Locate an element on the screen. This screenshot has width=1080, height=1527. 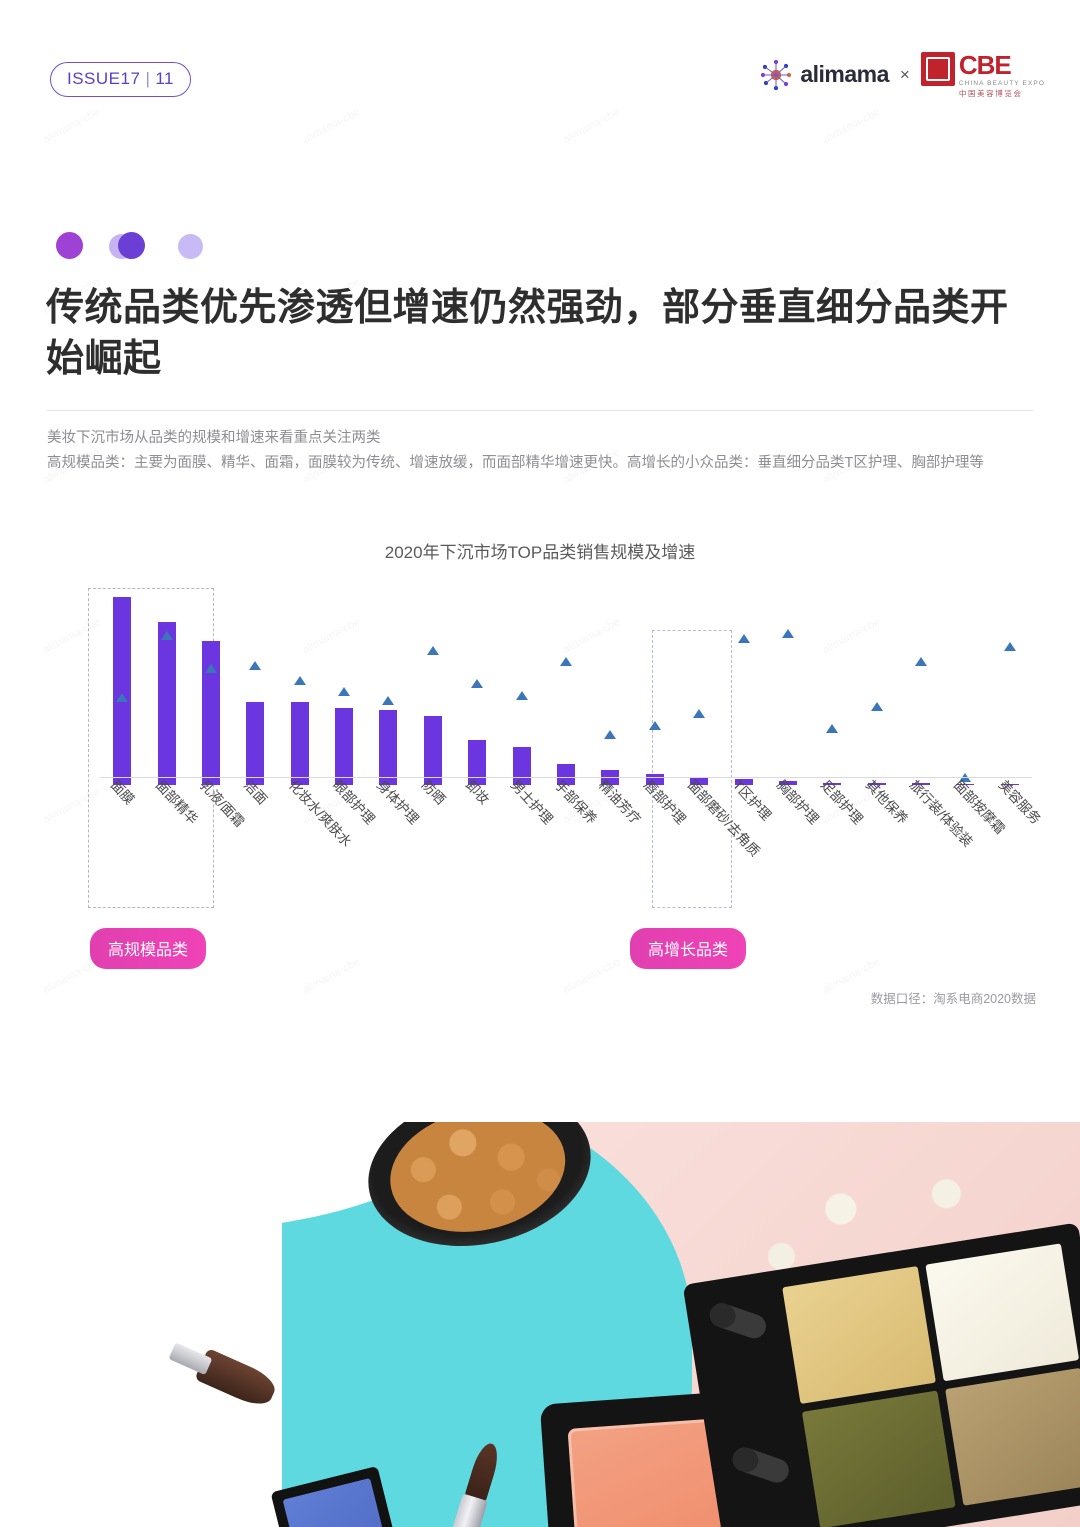
palette-pan-bronze is located at coordinates (1012, 1436).